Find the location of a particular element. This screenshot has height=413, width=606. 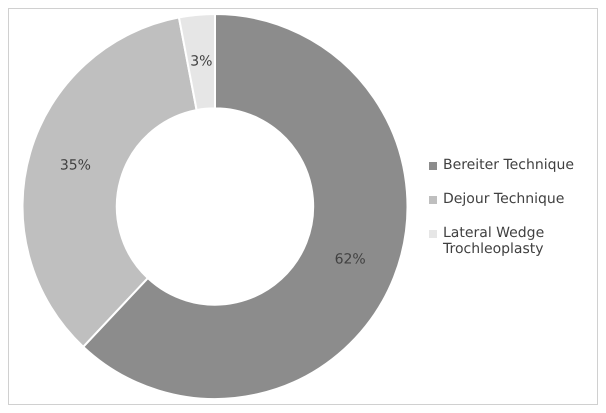

data-label: 35% is located at coordinates (75, 166).